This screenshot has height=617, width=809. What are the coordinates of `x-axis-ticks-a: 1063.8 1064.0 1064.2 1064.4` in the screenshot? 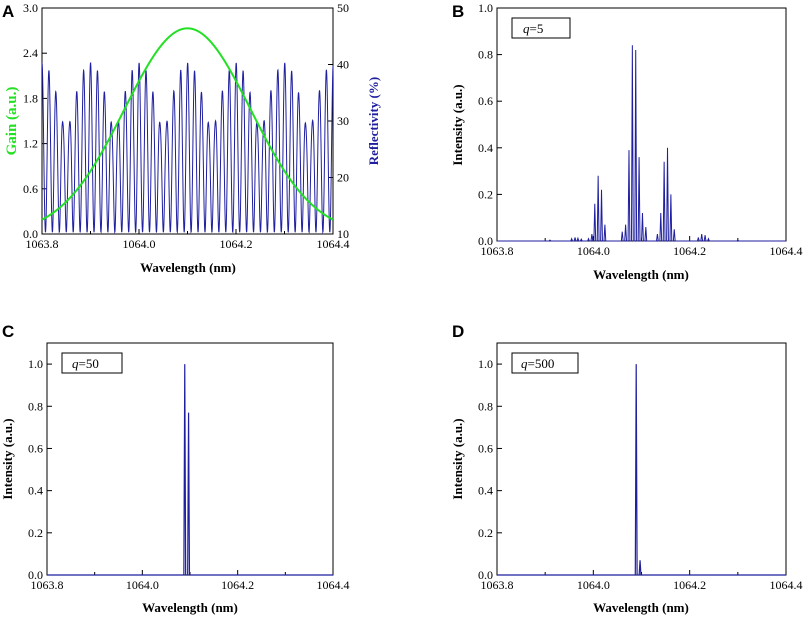 It's located at (188, 240).